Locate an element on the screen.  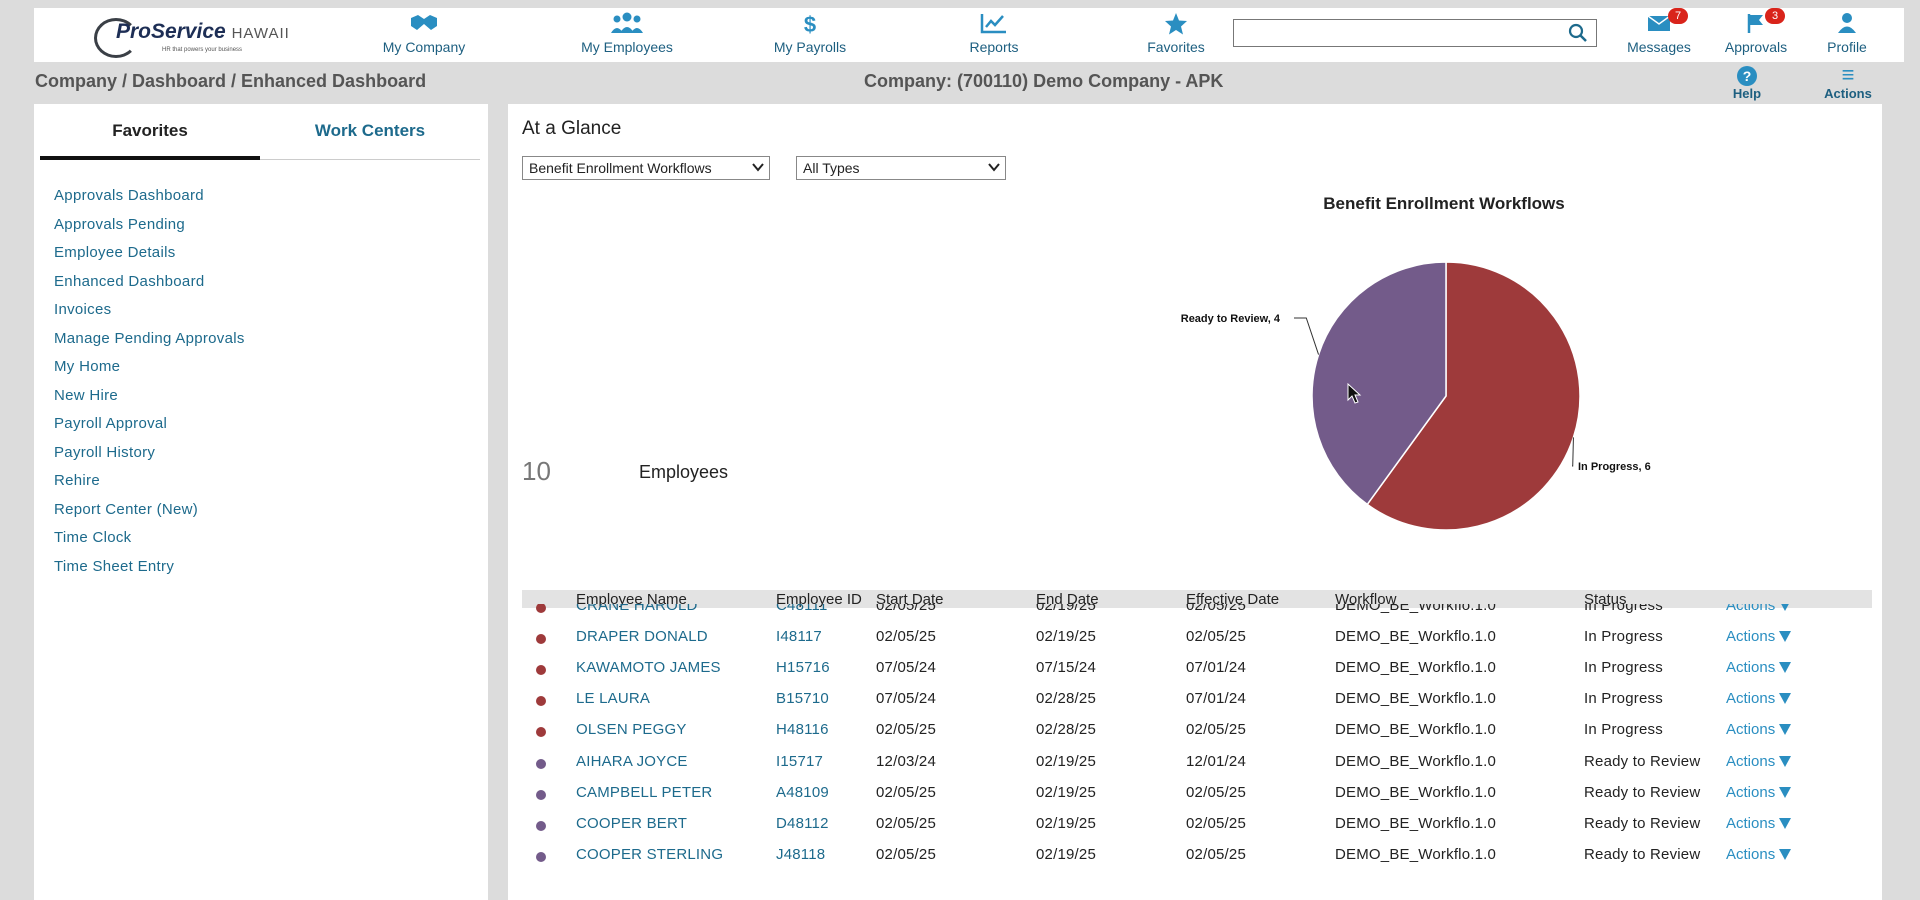
sidebar-item-new-hire: New Hire is located at coordinates (86, 395).